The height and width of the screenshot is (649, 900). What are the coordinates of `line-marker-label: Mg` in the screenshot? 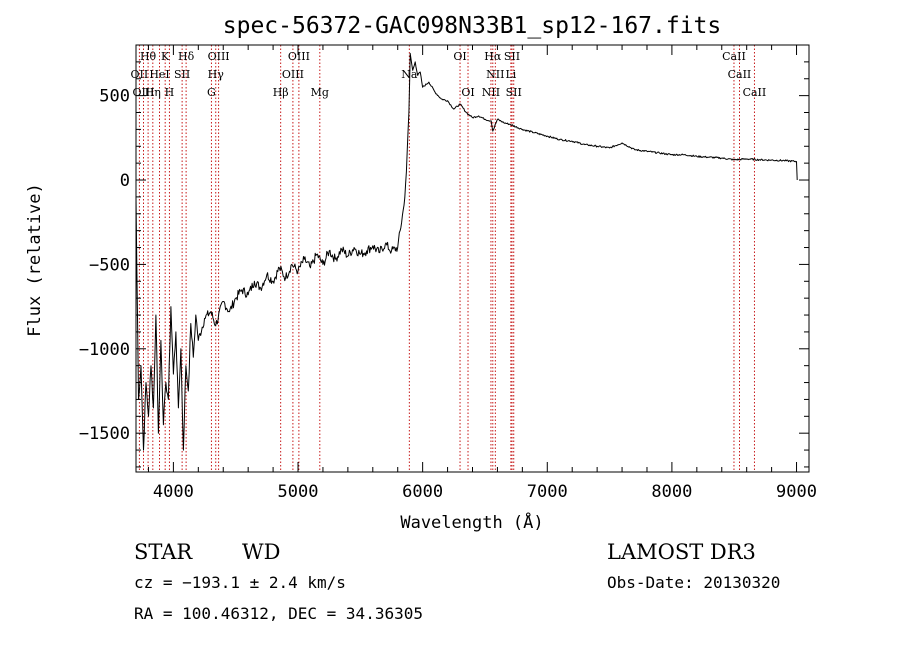 It's located at (320, 92).